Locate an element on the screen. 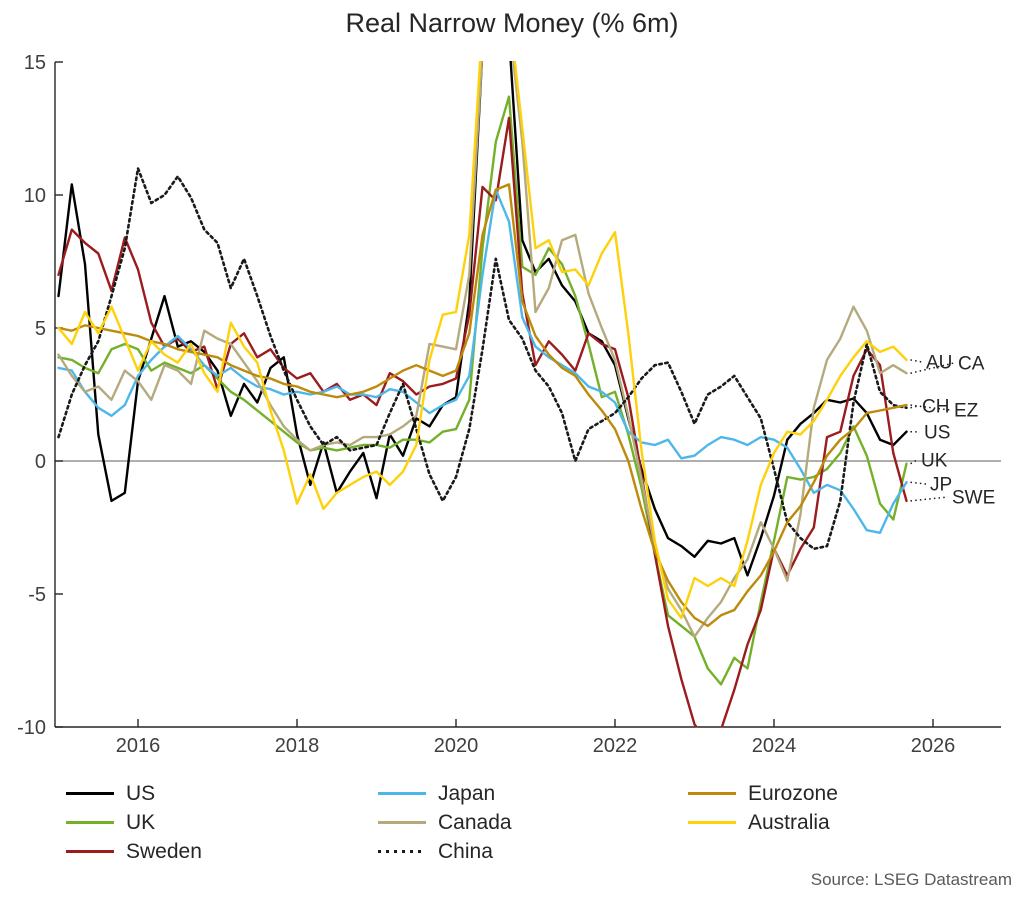  end-label-EZ: EZ is located at coordinates (966, 411).